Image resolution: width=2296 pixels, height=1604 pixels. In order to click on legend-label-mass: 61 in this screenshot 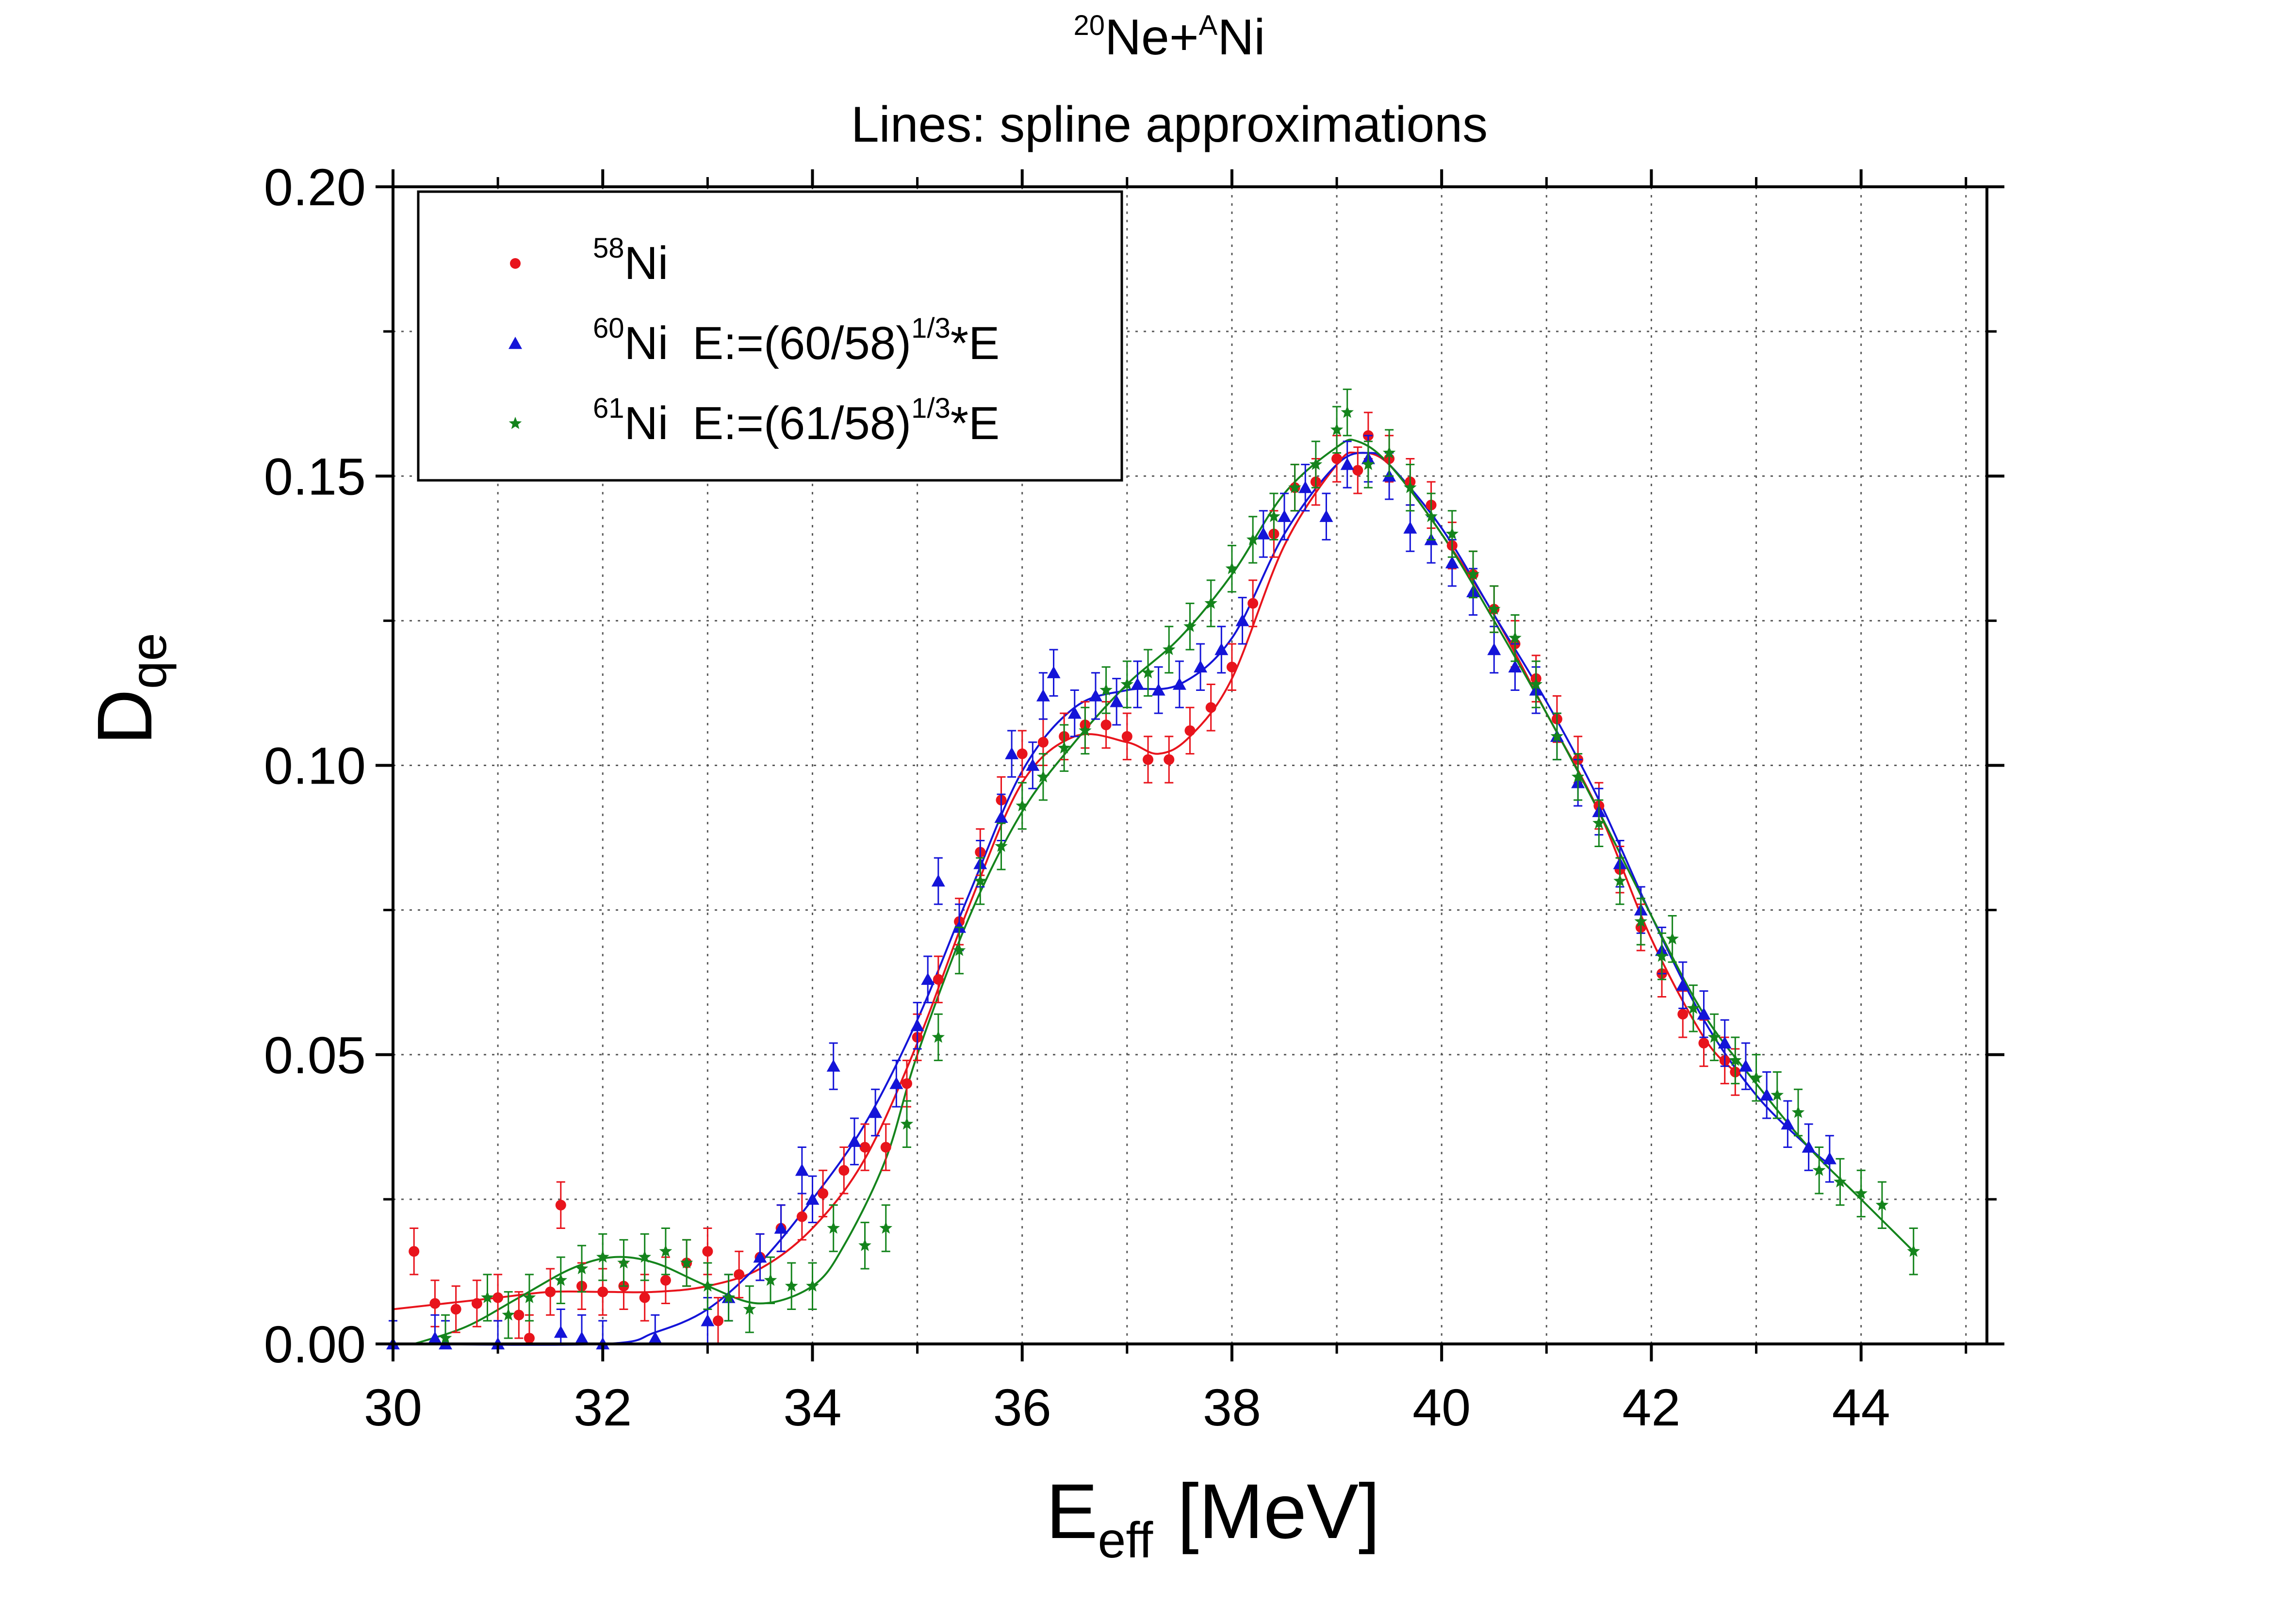, I will do `click(608, 408)`.